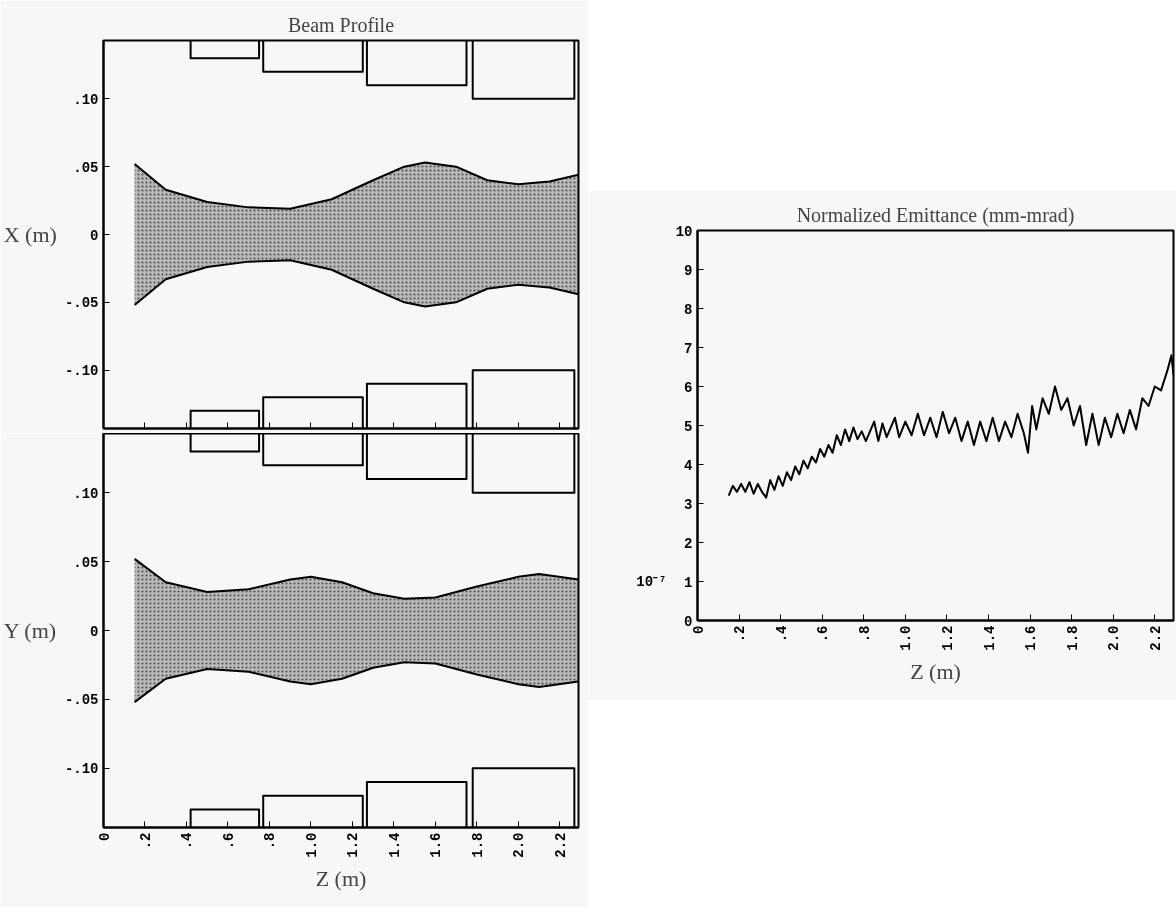 The image size is (1176, 922). Describe the element at coordinates (935, 215) in the screenshot. I see `chart-title: Normalized Emittance (mm-mrad)` at that location.